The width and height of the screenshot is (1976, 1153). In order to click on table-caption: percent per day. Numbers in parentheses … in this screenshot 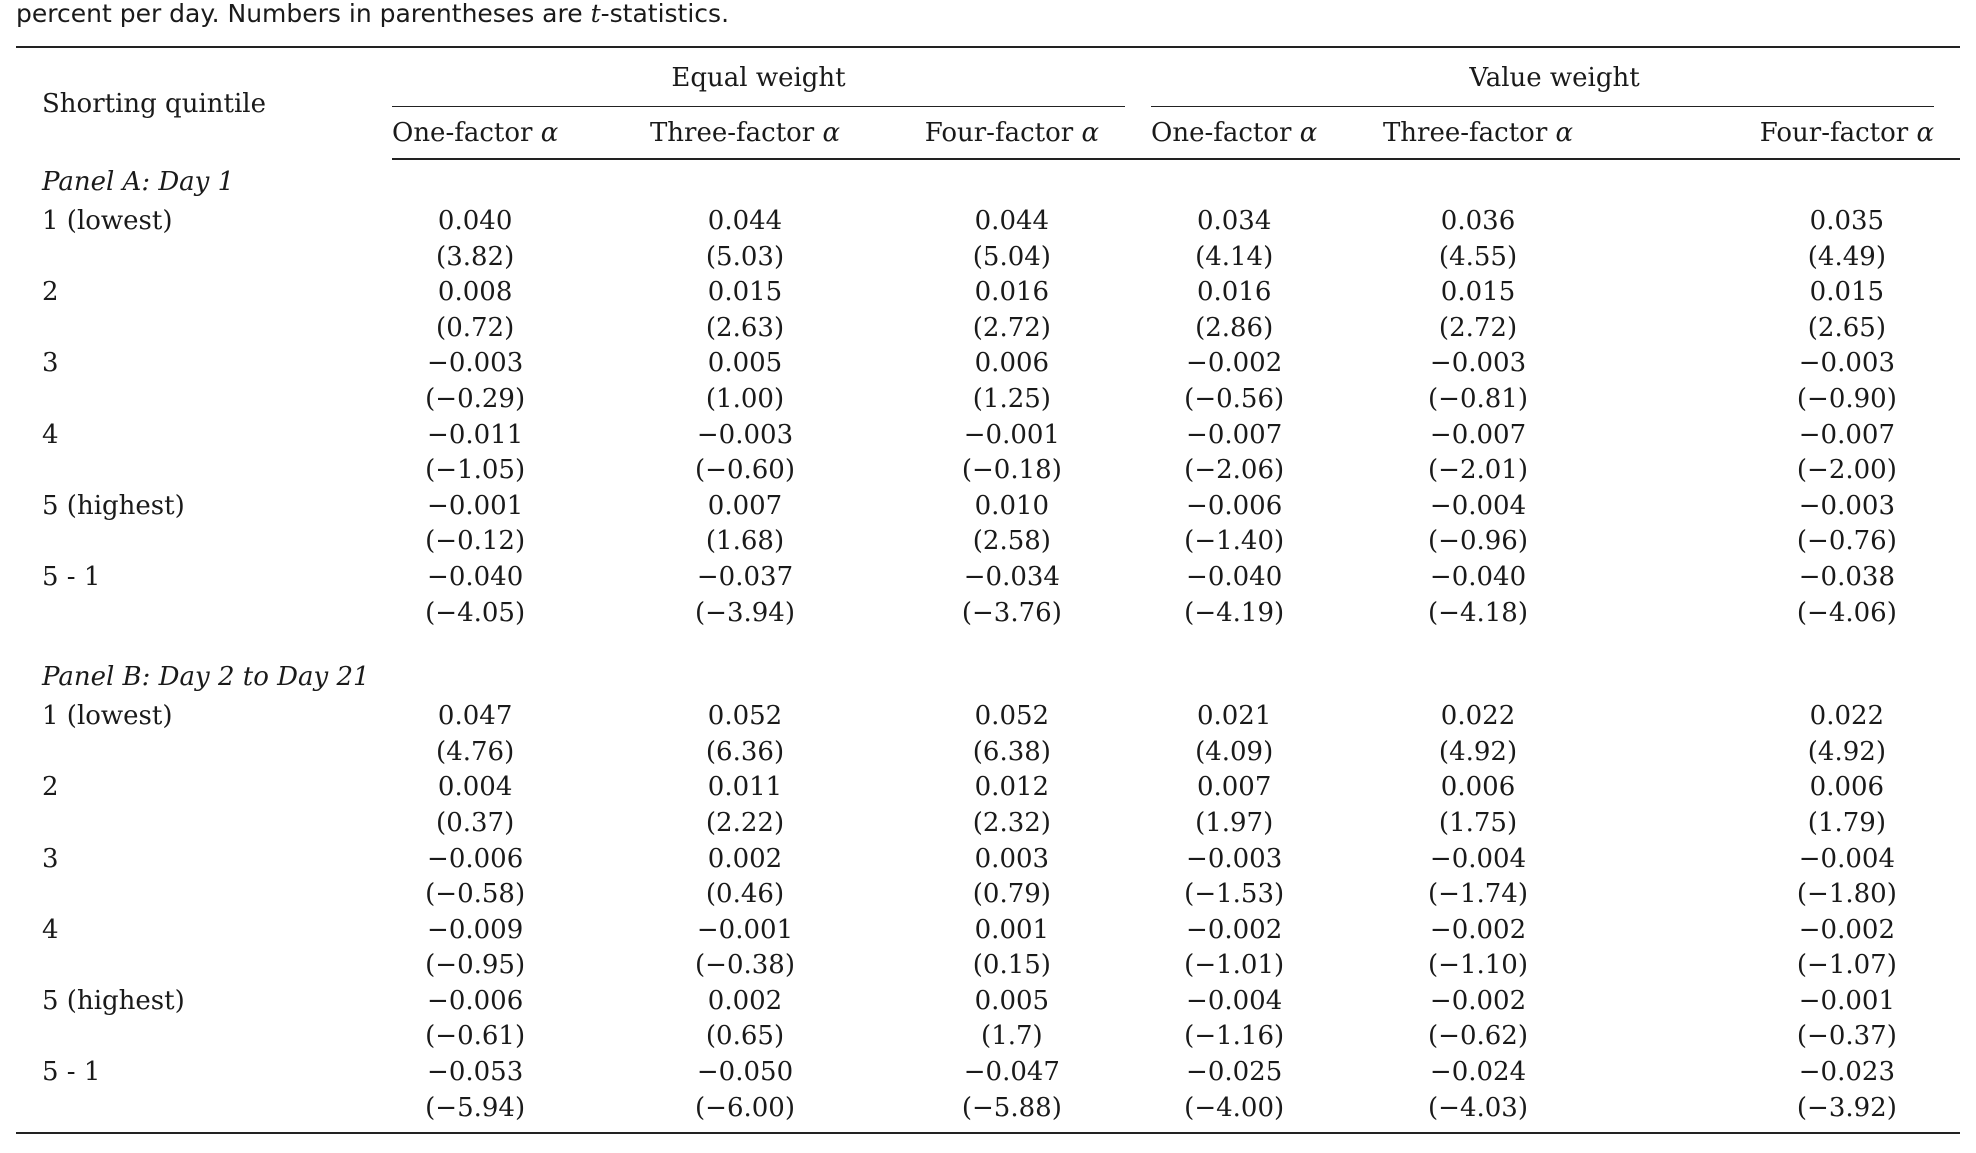, I will do `click(372, 15)`.